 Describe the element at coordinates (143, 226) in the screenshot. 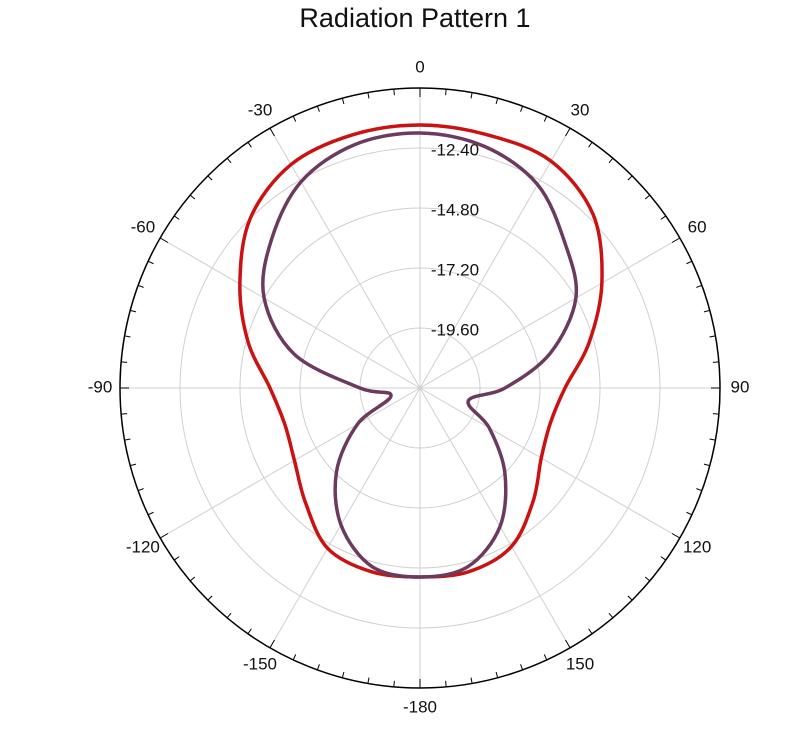

I see `theta-tick-label: -60` at that location.